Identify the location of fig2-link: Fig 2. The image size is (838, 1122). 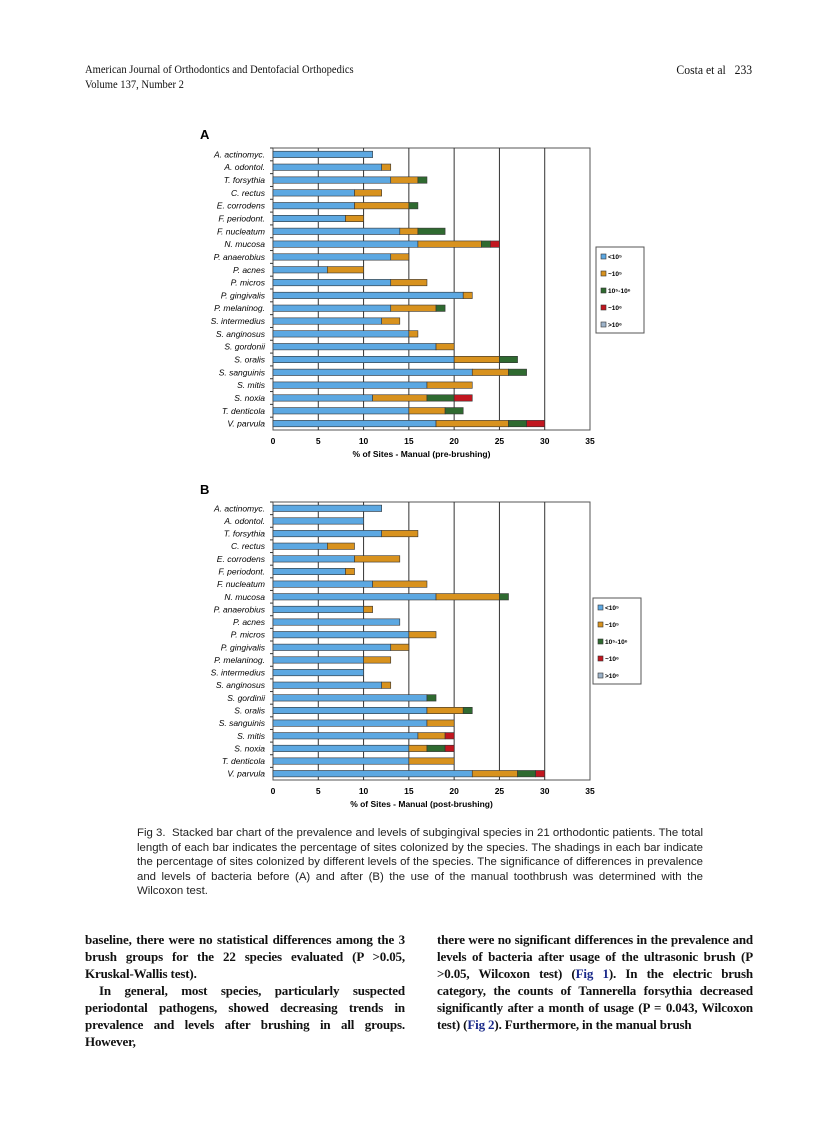
(481, 1024).